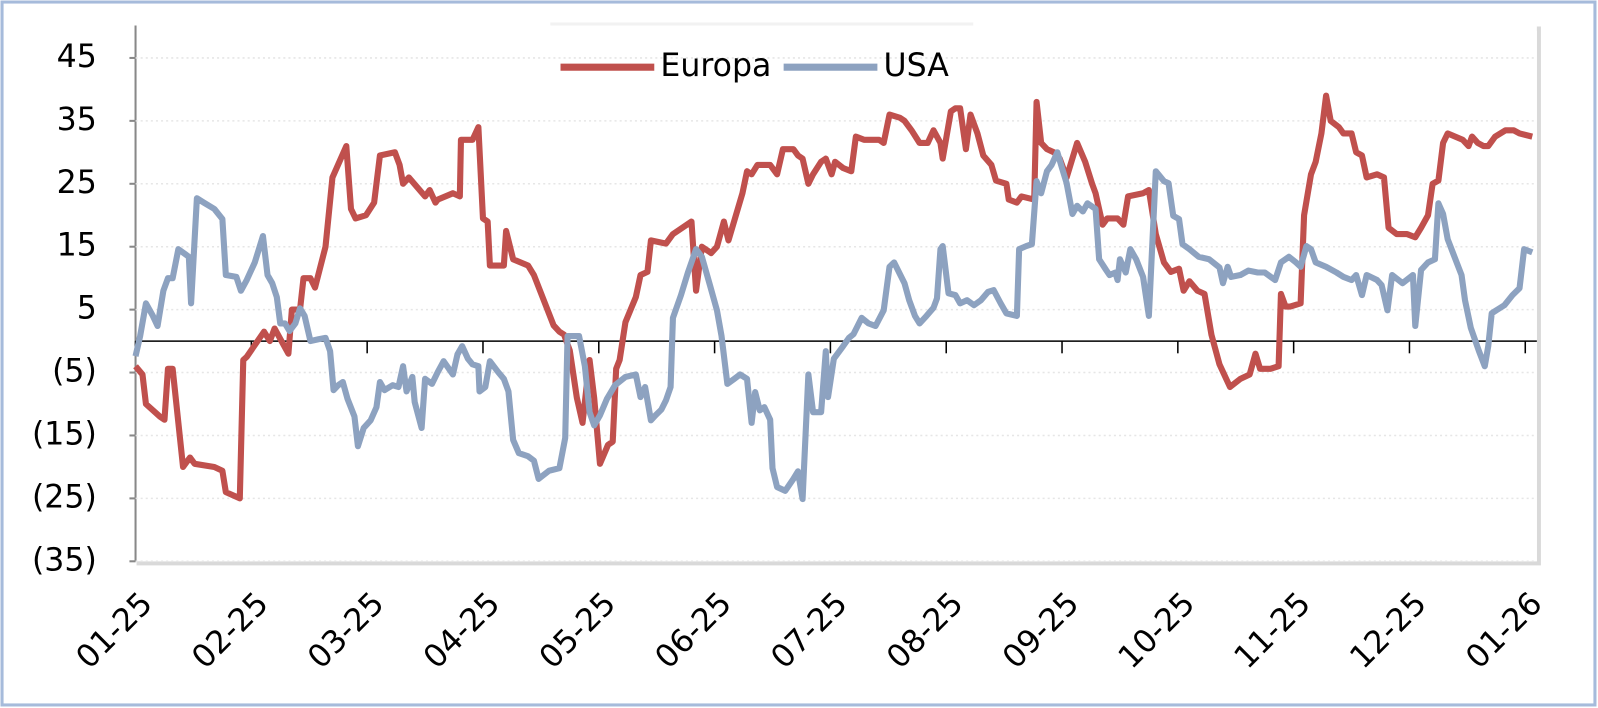 This screenshot has height=708, width=1598. What do you see at coordinates (64, 434) in the screenshot?
I see `y-tick-label: (15)` at bounding box center [64, 434].